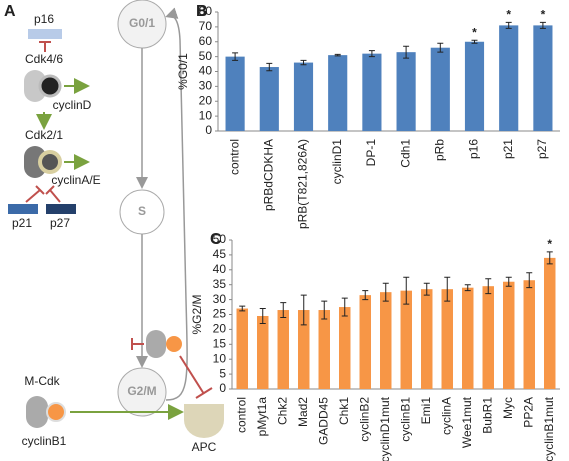 This screenshot has height=461, width=569. I want to click on x-tick-label: Wee1mut, so click(467, 422).